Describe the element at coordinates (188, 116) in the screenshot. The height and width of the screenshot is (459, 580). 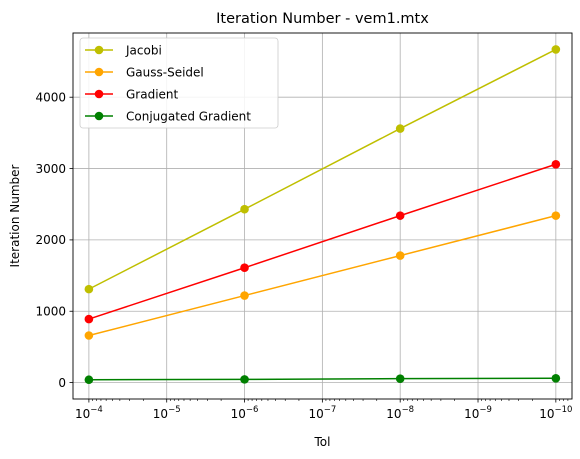
I see `legend-label: Conjugated Gradient` at that location.